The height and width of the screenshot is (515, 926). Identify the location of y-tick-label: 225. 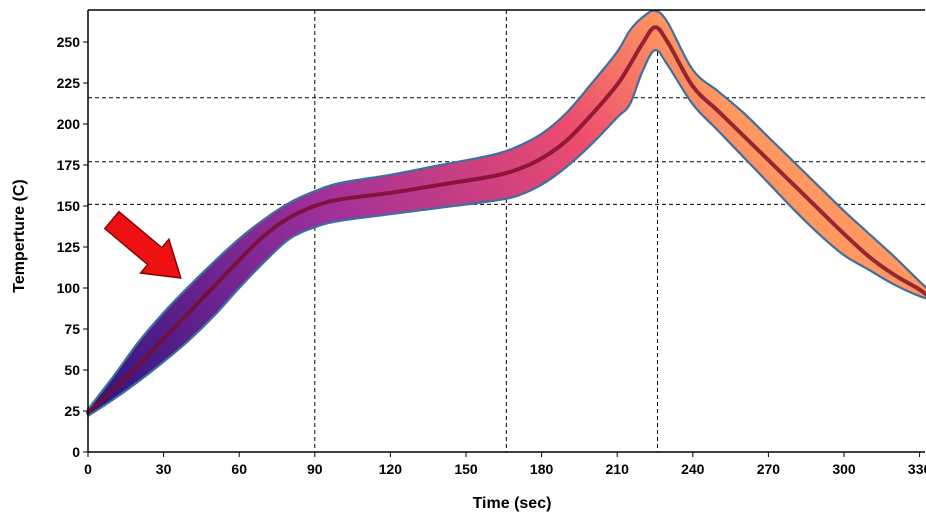
(69, 83).